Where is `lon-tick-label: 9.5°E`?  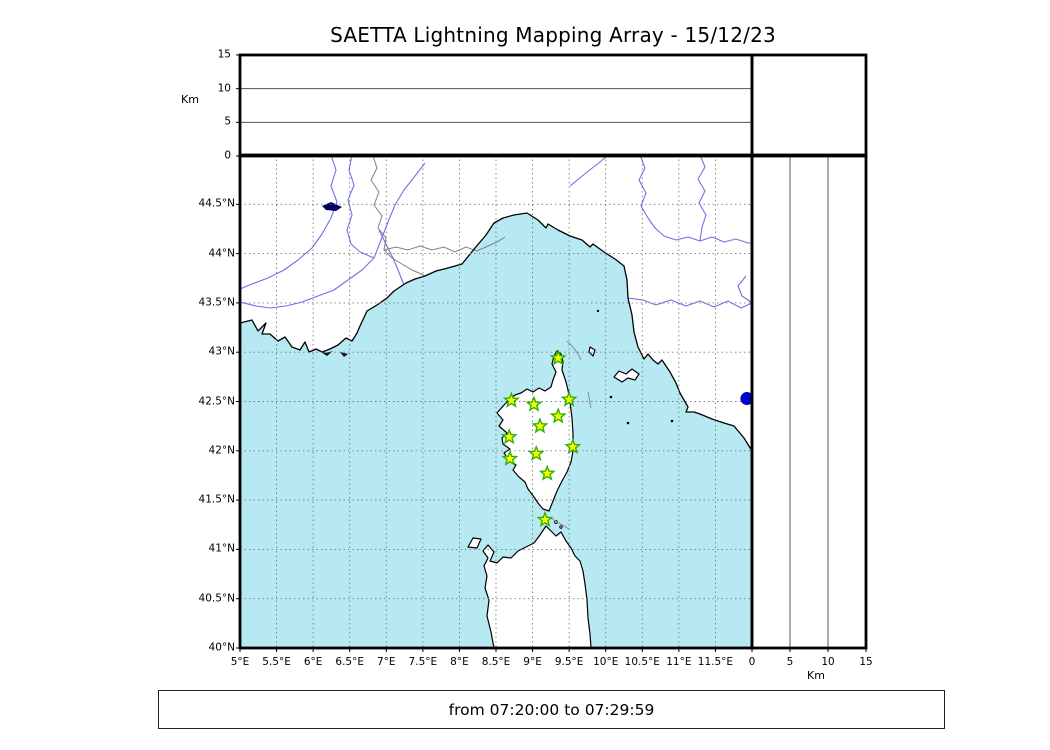
lon-tick-label: 9.5°E is located at coordinates (569, 662).